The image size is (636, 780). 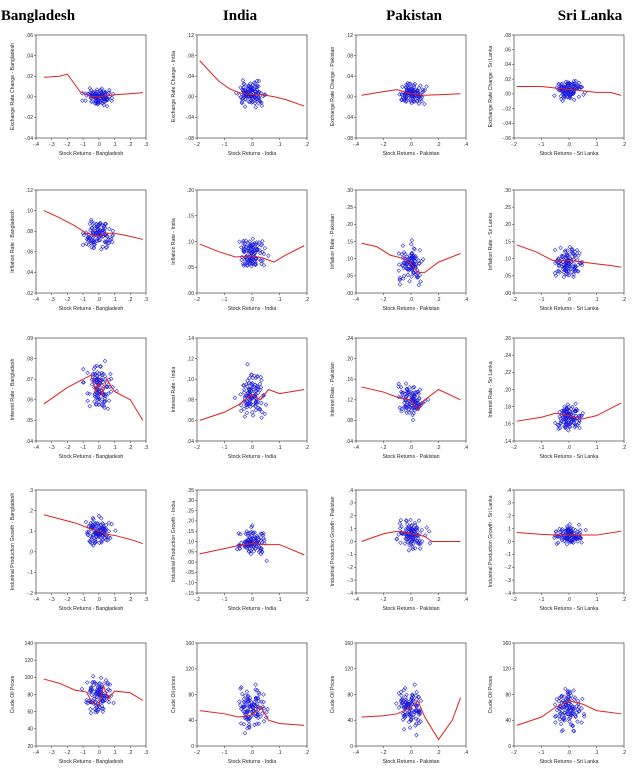 I want to click on x-tick-label: -.4, so click(x=36, y=300).